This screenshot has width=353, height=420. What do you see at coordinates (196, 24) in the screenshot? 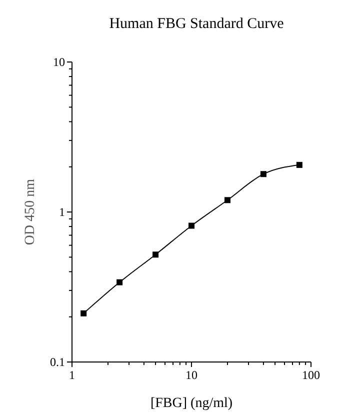
I see `chart-title: Human FBG Standard Curve` at bounding box center [196, 24].